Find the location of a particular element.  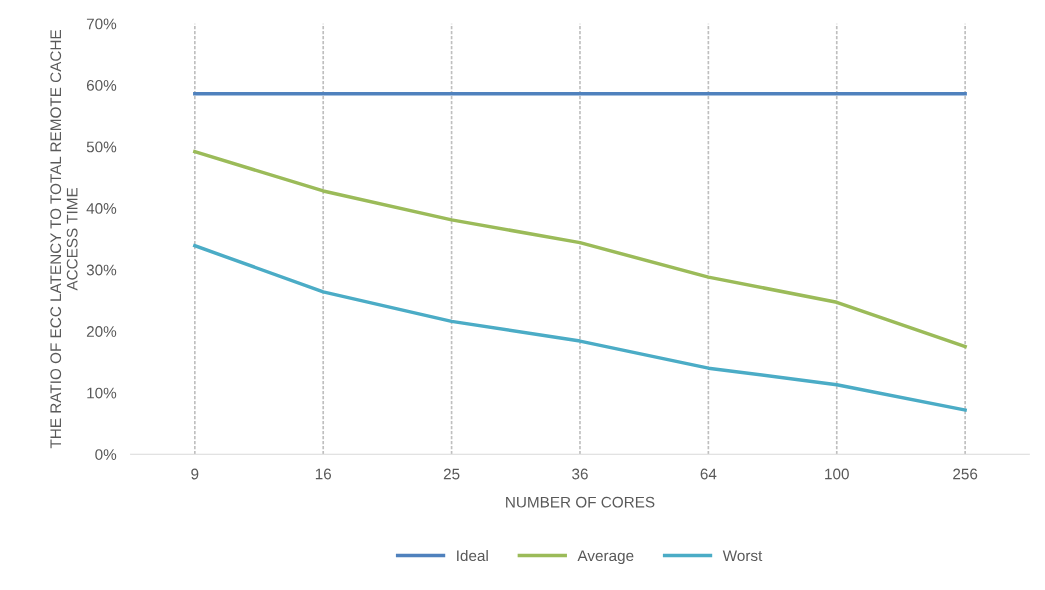

y-tick-label: 60% is located at coordinates (101, 85).